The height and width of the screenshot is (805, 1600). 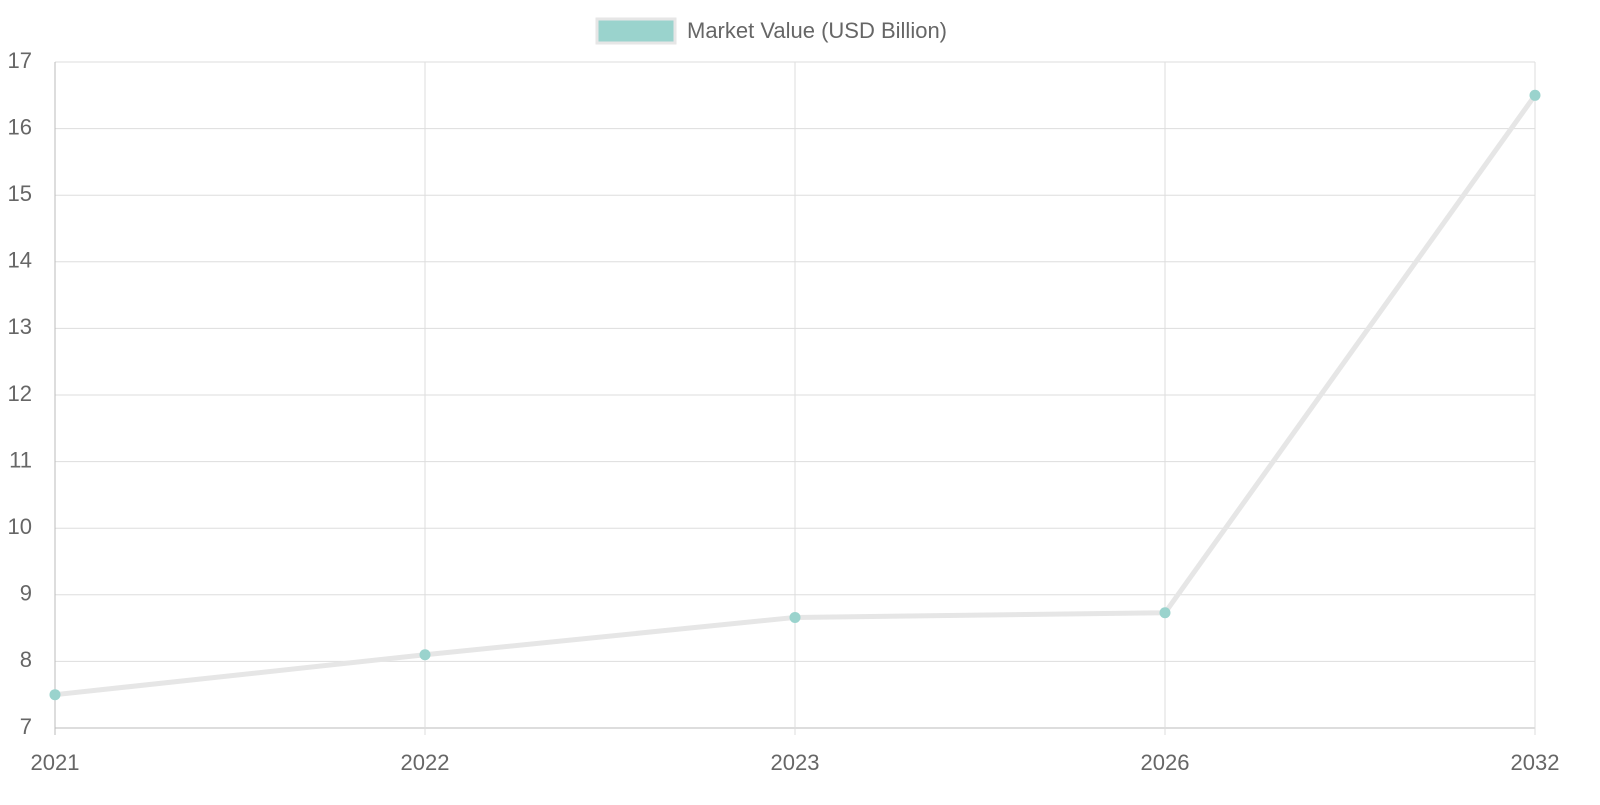 What do you see at coordinates (1535, 762) in the screenshot?
I see `x-tick-label: 2032` at bounding box center [1535, 762].